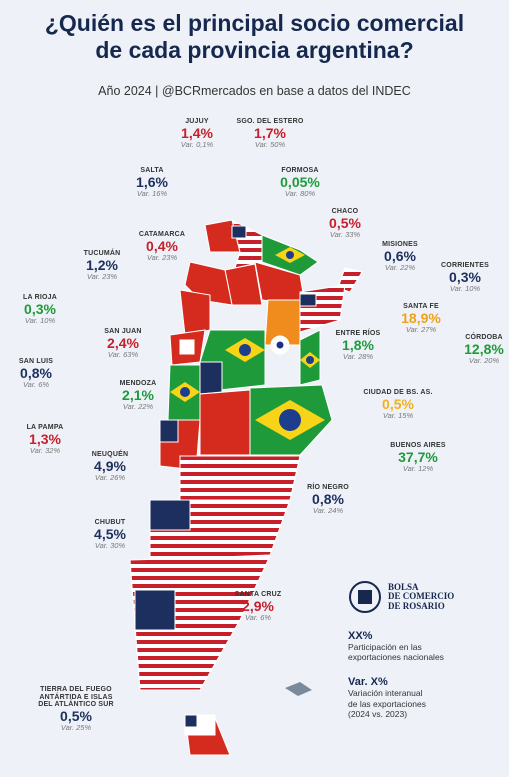  Describe the element at coordinates (368, 682) in the screenshot. I see `legend-var-key: Var. X%` at that location.